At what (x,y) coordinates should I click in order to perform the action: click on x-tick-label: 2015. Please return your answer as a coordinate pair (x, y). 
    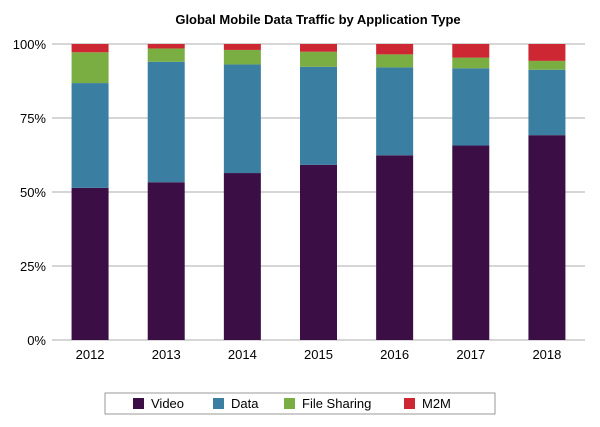
    Looking at the image, I should click on (318, 354).